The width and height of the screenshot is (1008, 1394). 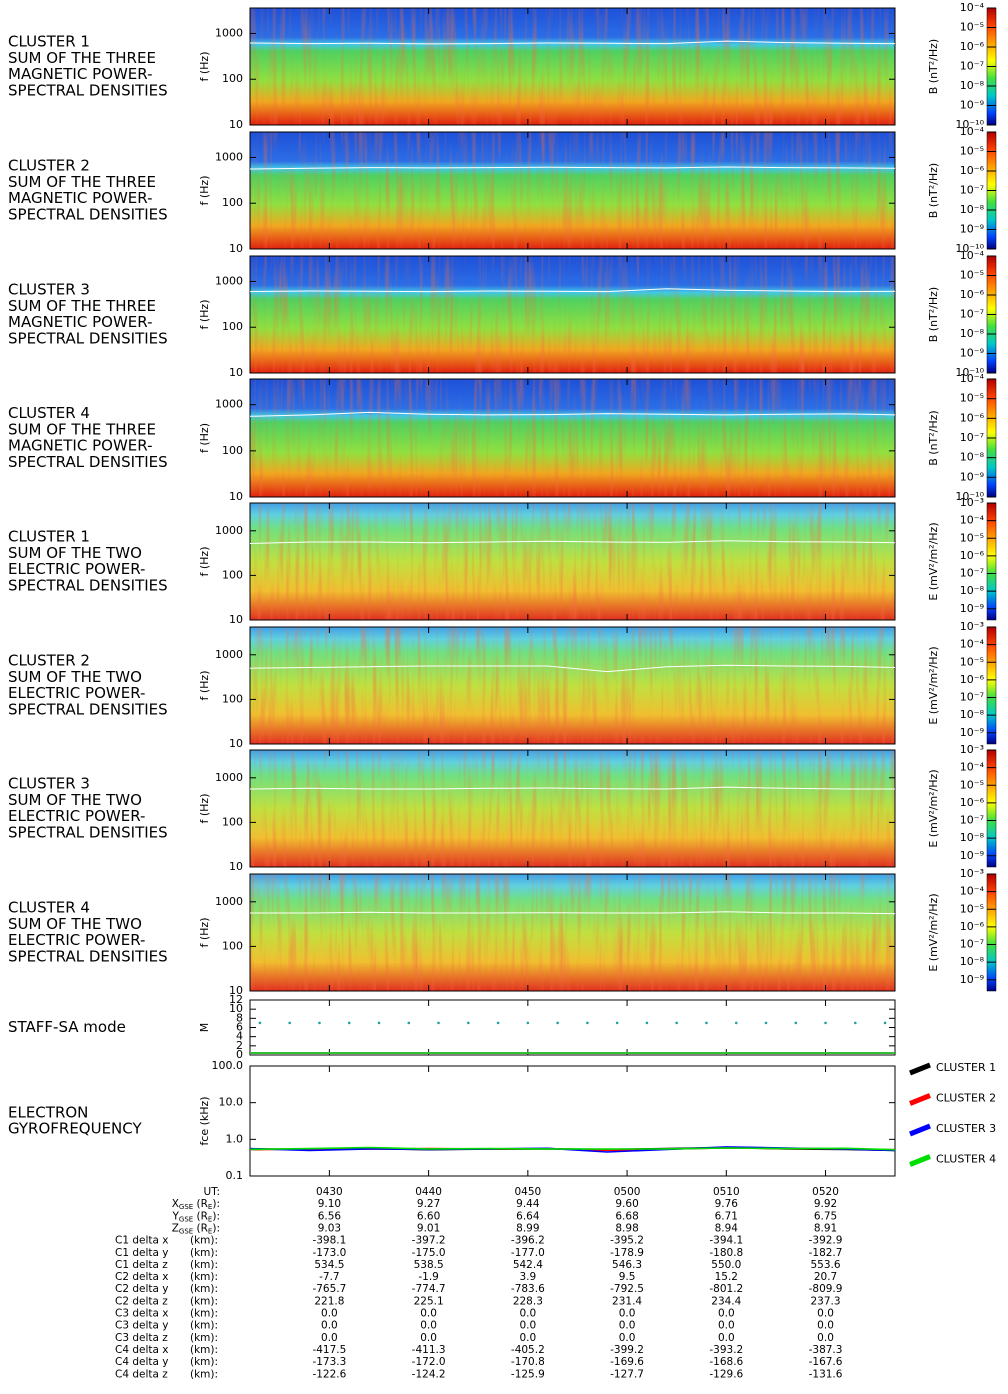 I want to click on row-label: C3 delta x, so click(x=142, y=1314).